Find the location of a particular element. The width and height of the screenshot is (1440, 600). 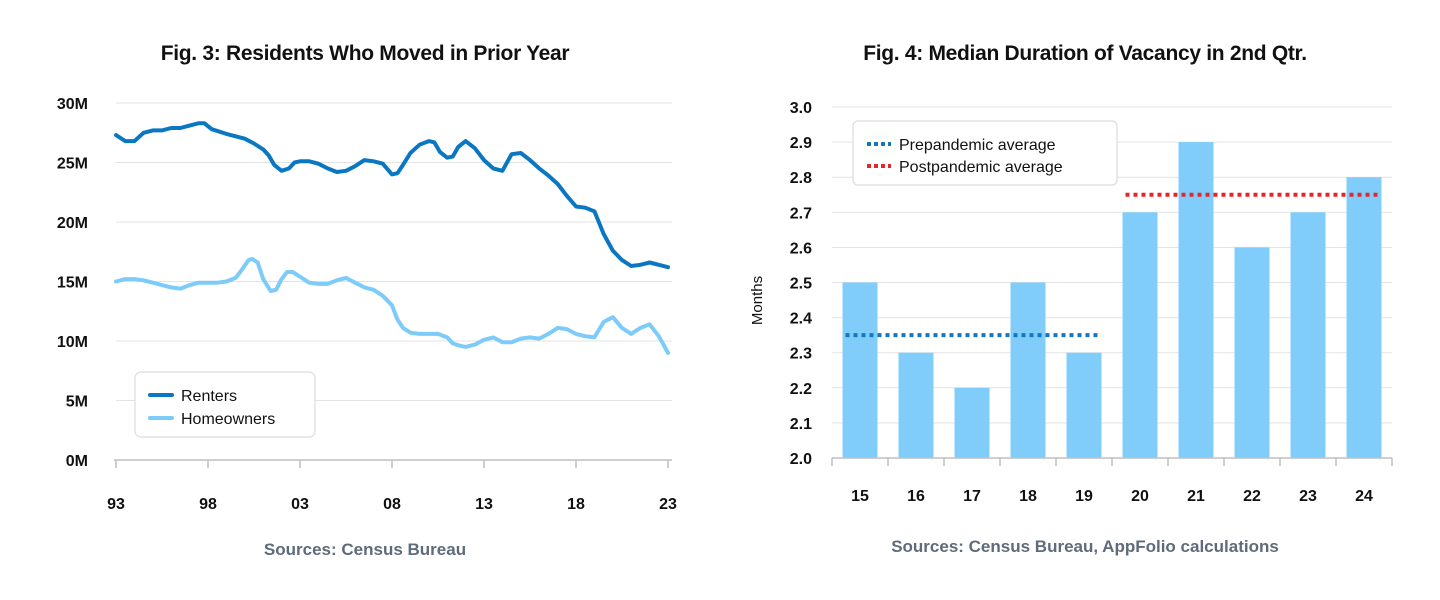

fig3-source: Sources: Census Bureau is located at coordinates (365, 549).